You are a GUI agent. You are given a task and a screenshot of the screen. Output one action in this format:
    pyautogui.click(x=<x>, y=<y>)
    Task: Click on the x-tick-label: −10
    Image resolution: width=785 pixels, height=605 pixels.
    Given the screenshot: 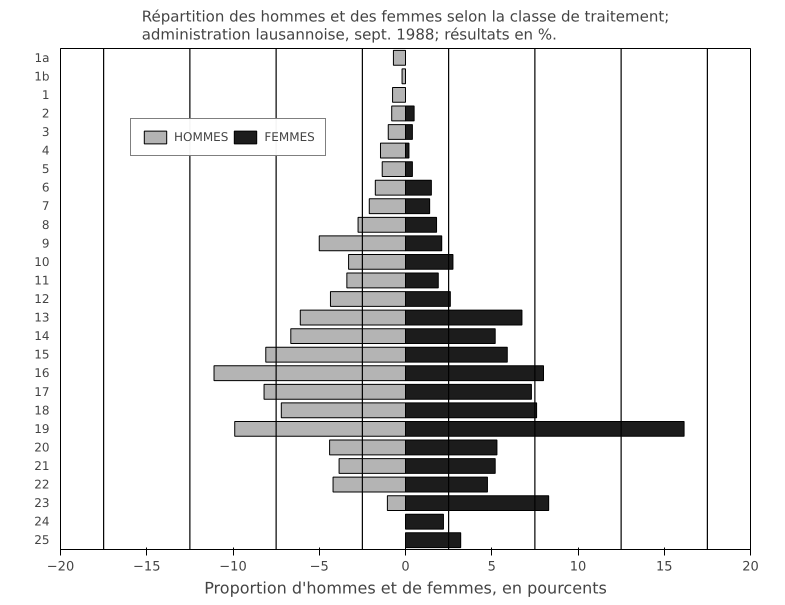 What is the action you would take?
    pyautogui.click(x=233, y=567)
    